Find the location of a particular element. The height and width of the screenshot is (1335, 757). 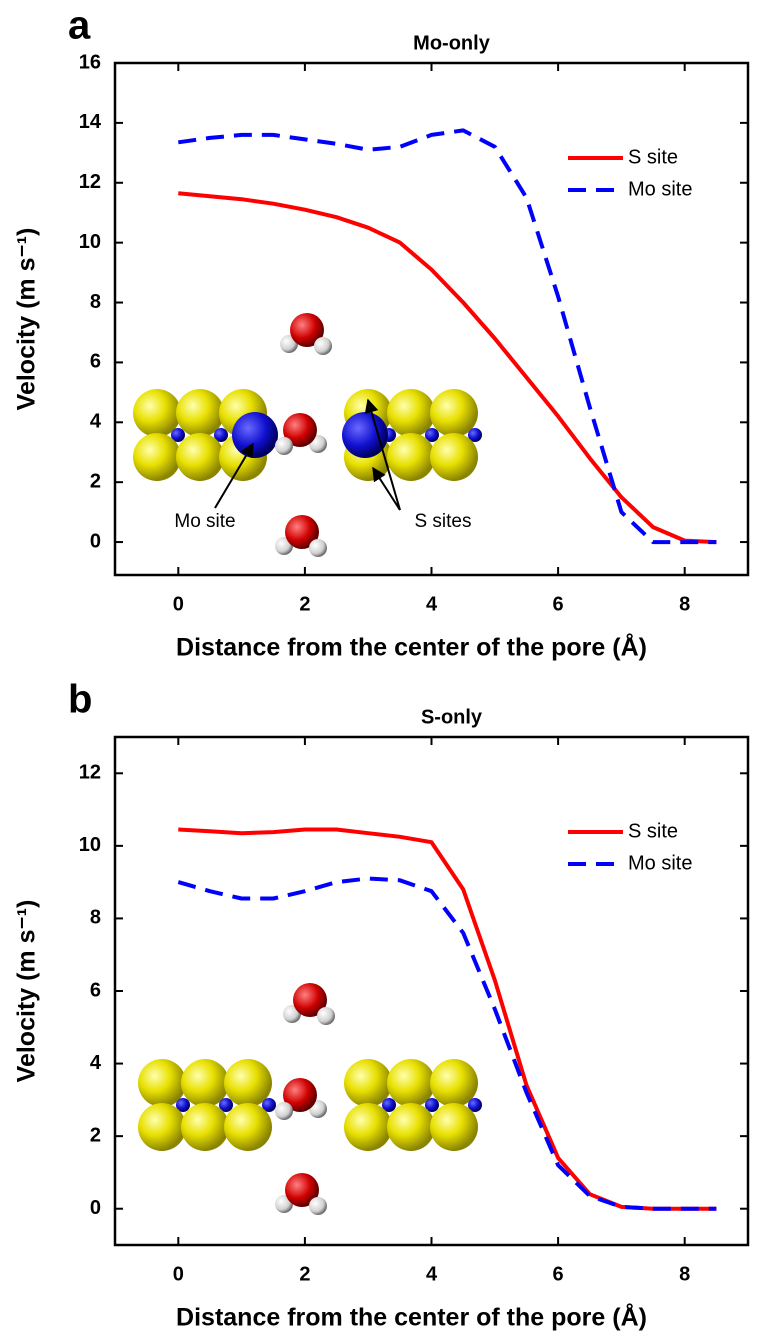

panel-label: a is located at coordinates (79, 26).